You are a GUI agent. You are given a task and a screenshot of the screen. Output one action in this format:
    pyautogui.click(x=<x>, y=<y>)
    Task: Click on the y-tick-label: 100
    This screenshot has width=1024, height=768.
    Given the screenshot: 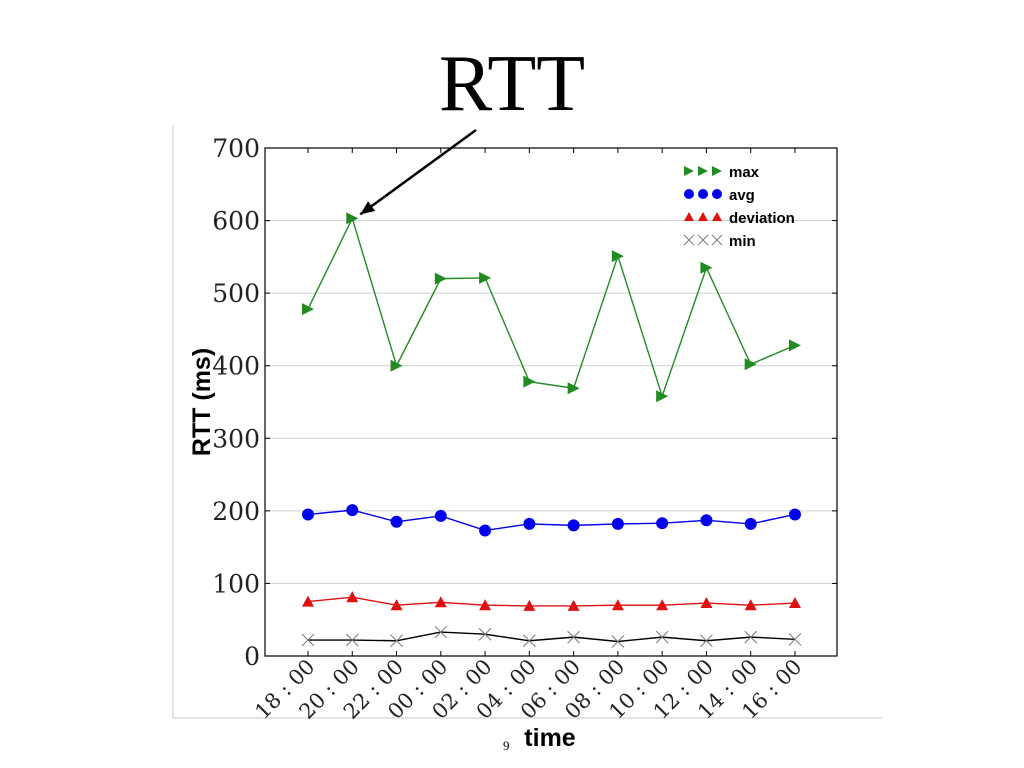 What is the action you would take?
    pyautogui.click(x=236, y=583)
    